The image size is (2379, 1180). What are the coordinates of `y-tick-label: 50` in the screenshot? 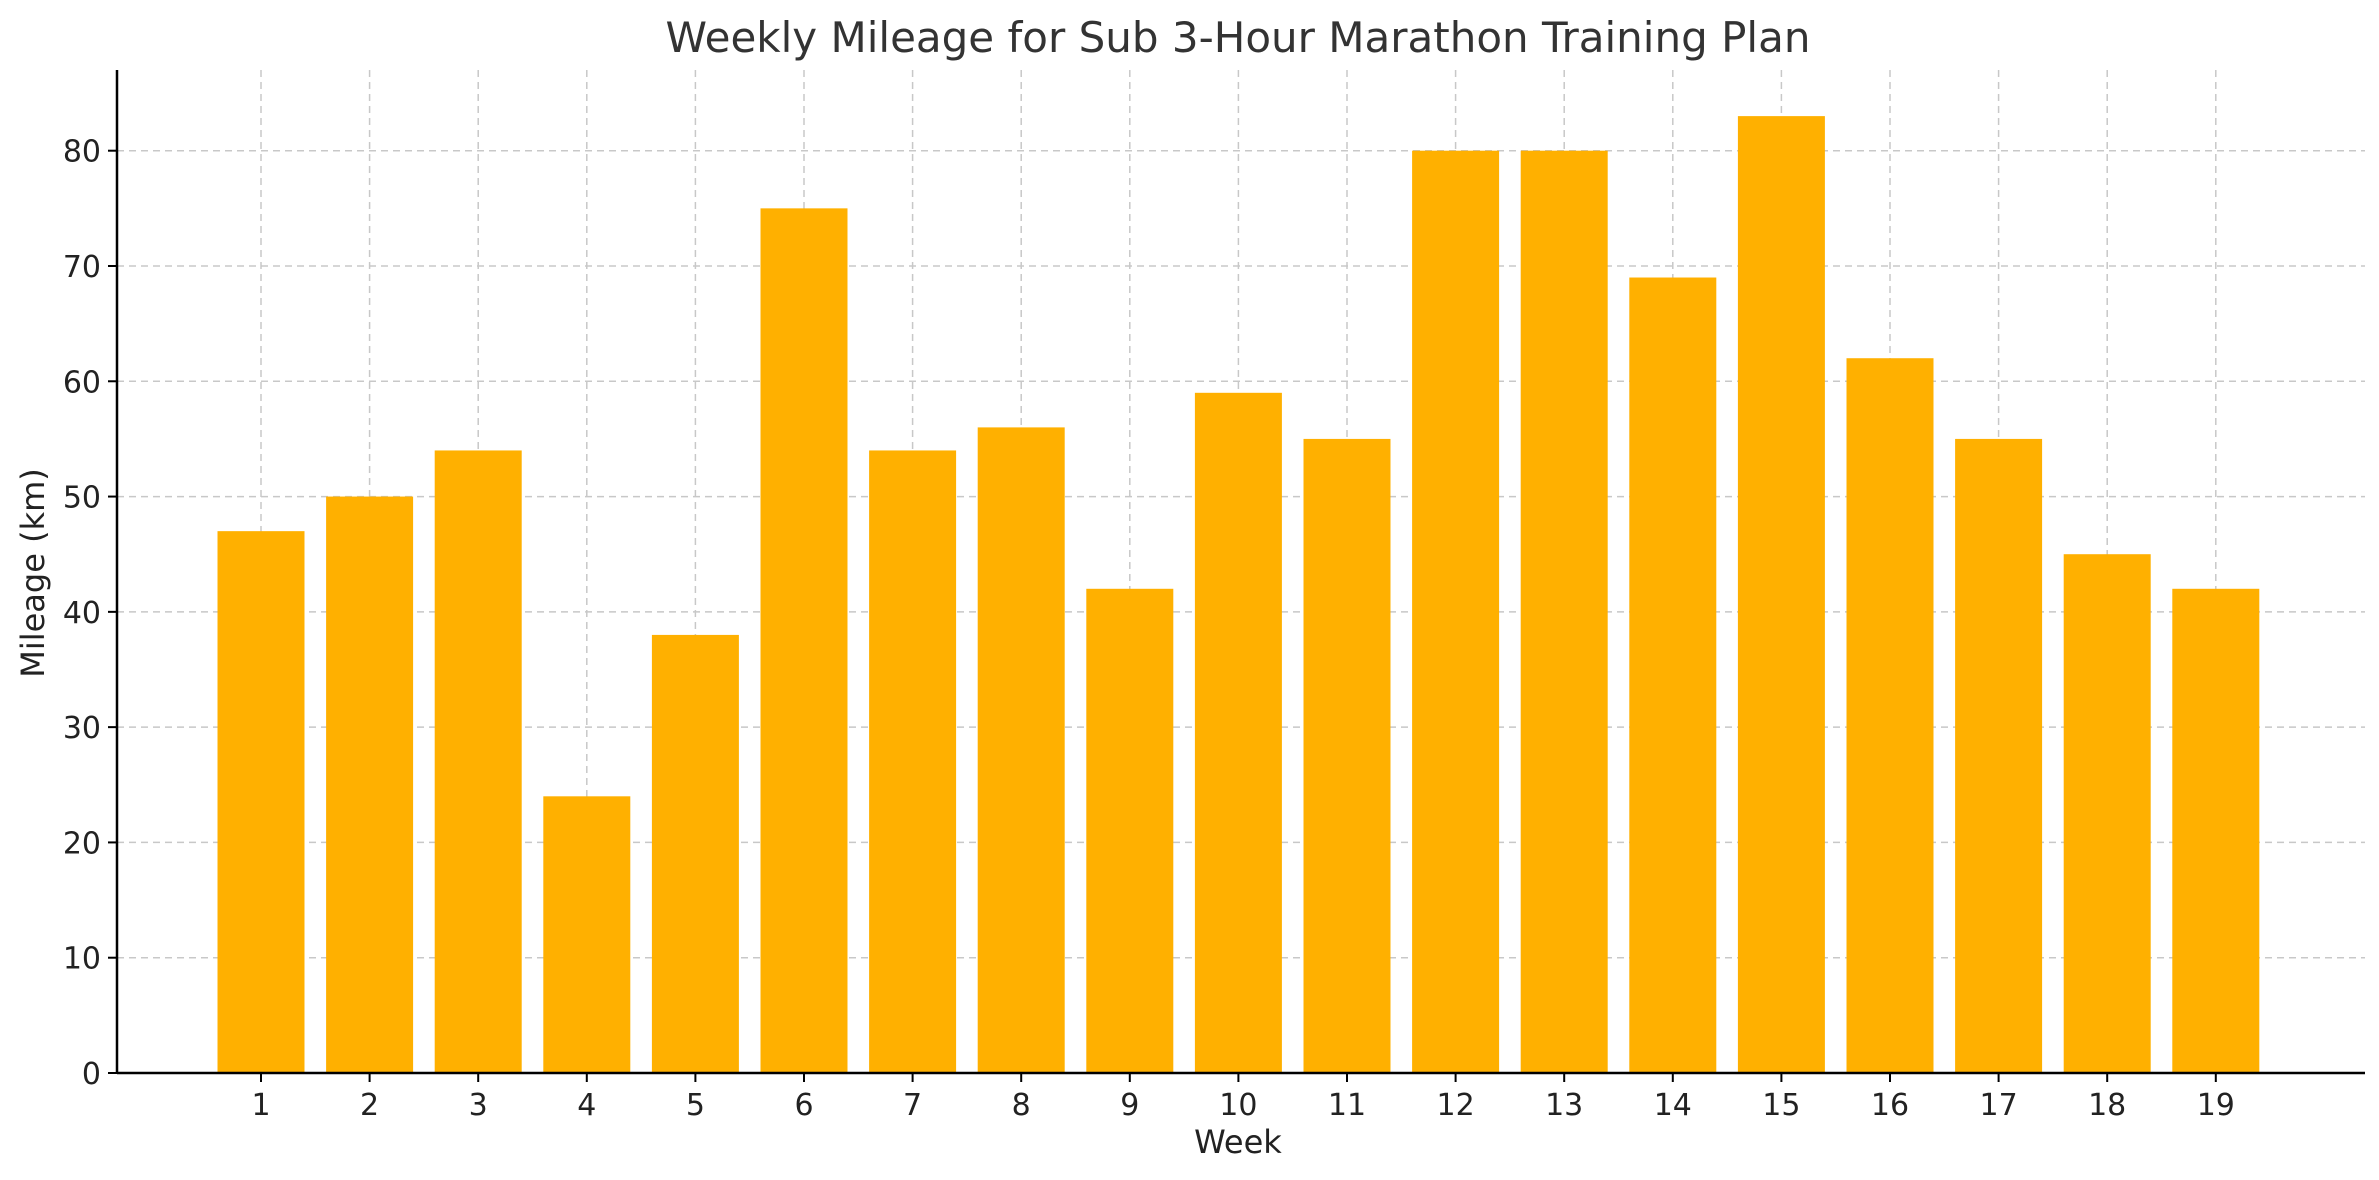 It's located at (82, 498).